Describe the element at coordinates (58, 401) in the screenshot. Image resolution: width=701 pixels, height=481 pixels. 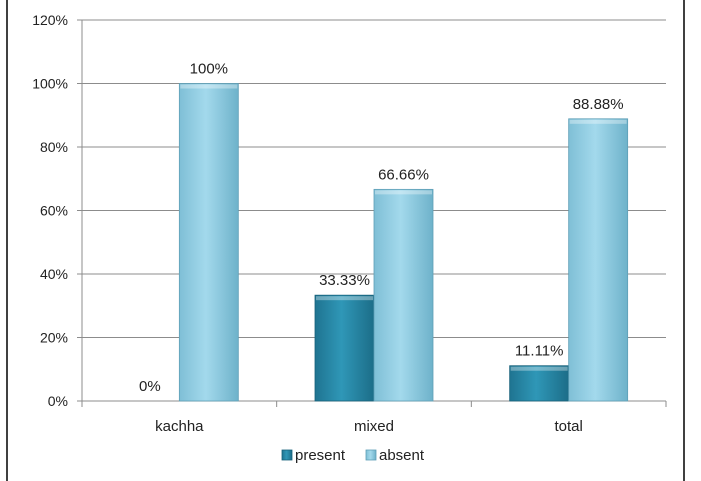
I see `y-tick-label: 0%` at that location.